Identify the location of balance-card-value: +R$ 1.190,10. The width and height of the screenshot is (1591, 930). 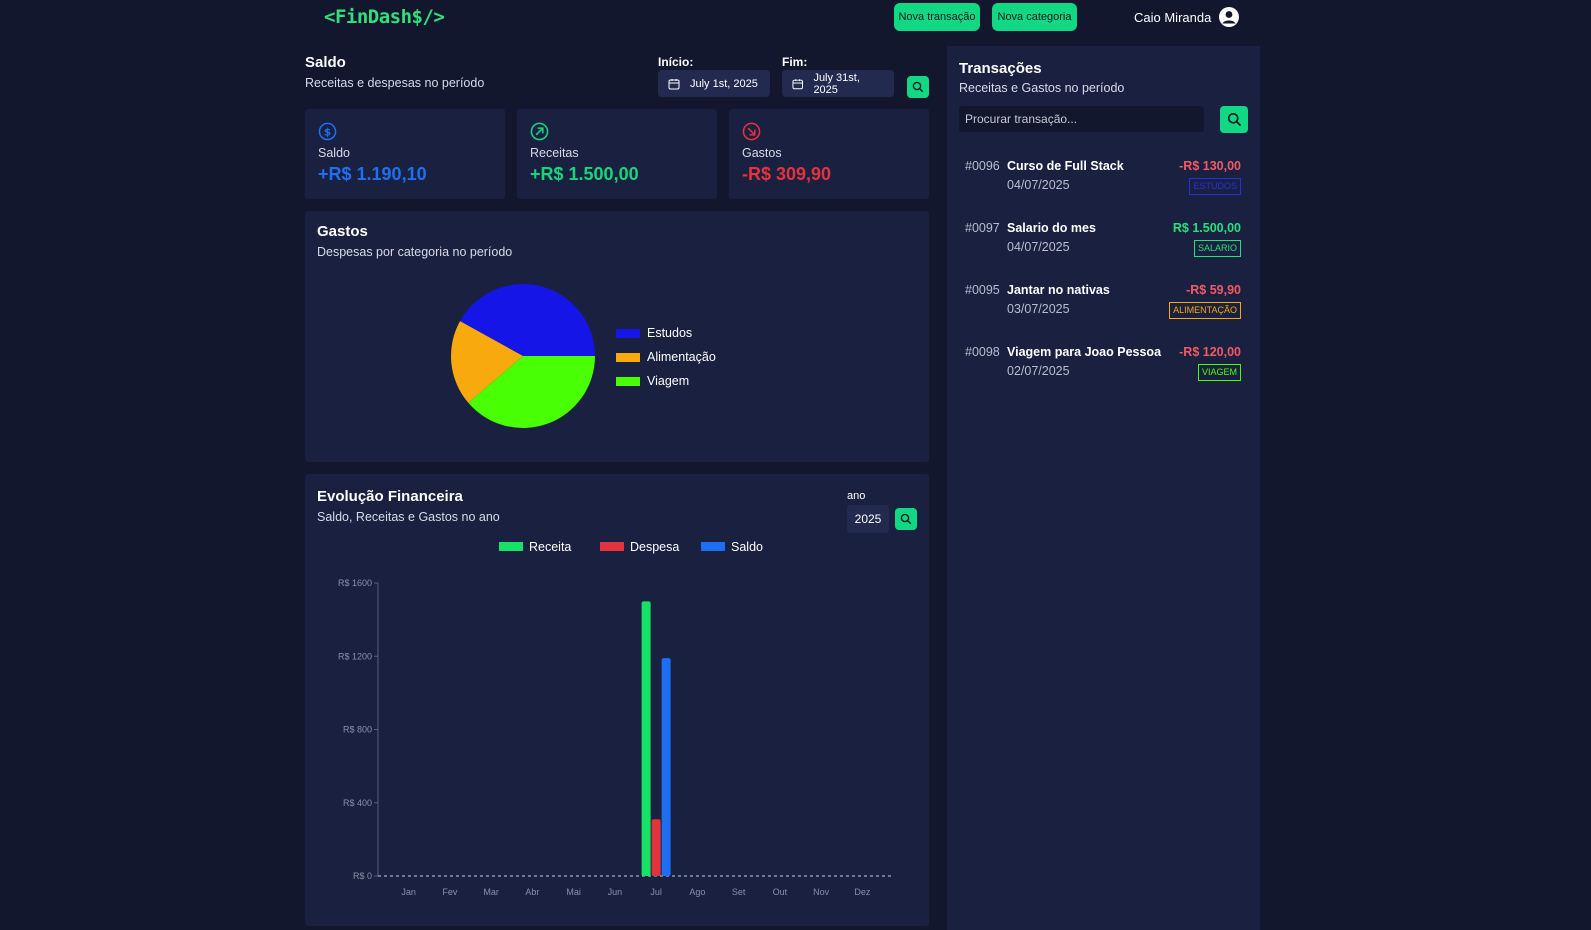
(372, 174).